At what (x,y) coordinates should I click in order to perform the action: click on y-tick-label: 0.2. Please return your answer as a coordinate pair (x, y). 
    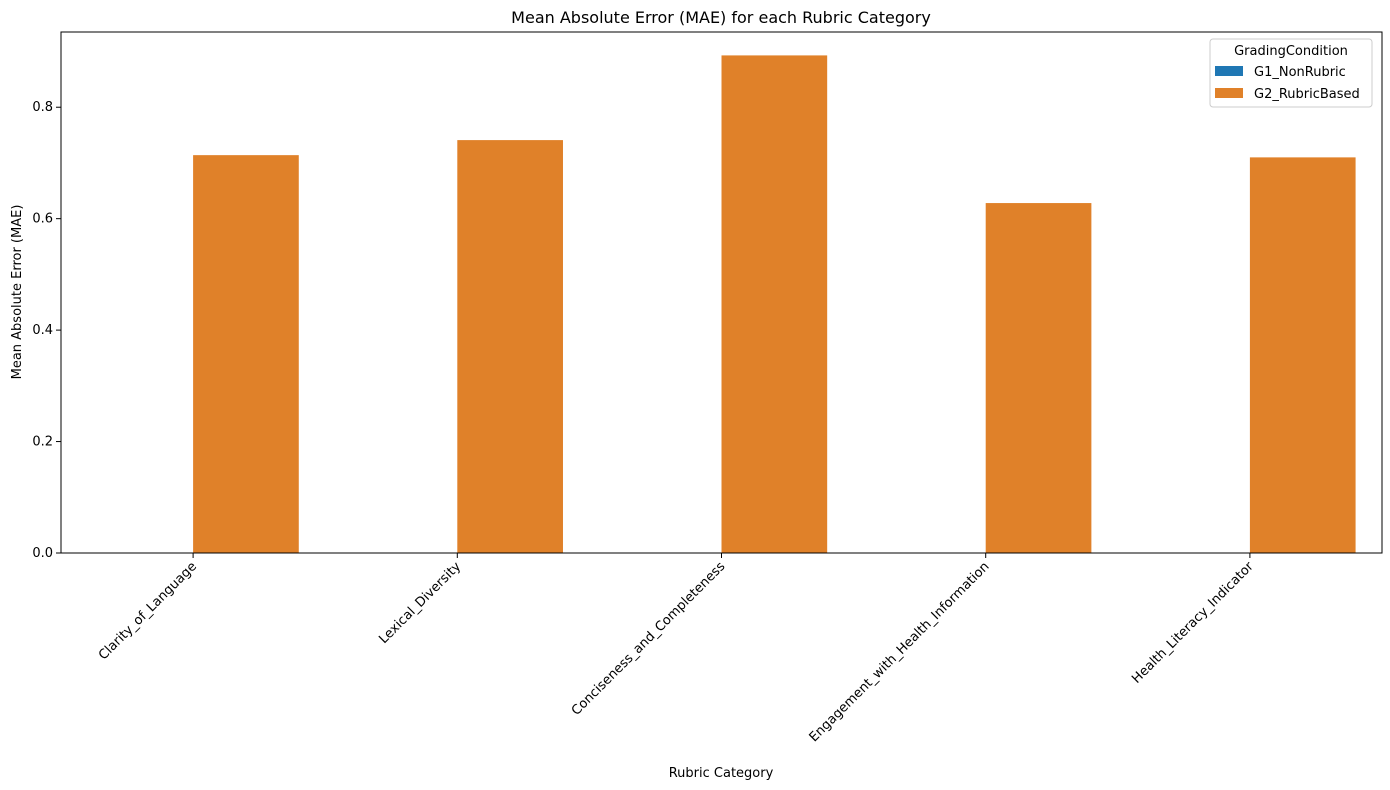
    Looking at the image, I should click on (42, 442).